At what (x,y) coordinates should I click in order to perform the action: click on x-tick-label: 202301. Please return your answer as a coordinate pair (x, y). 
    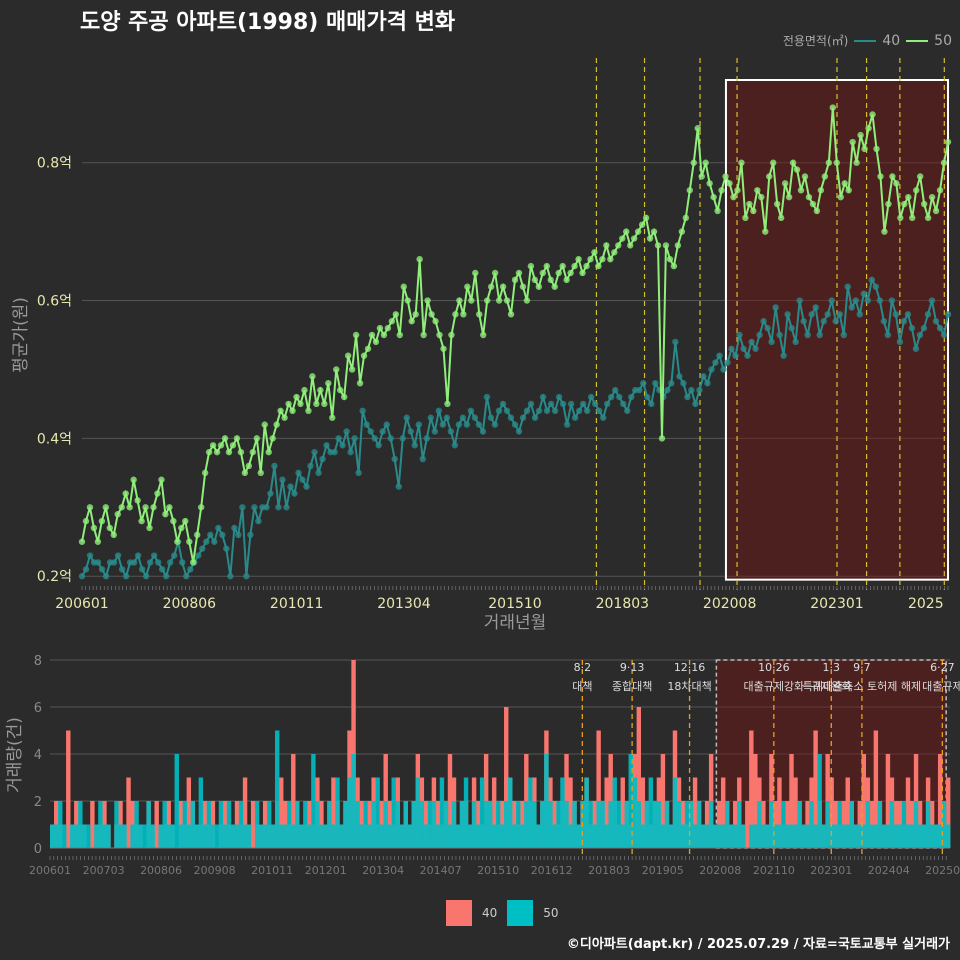
    Looking at the image, I should click on (836, 604).